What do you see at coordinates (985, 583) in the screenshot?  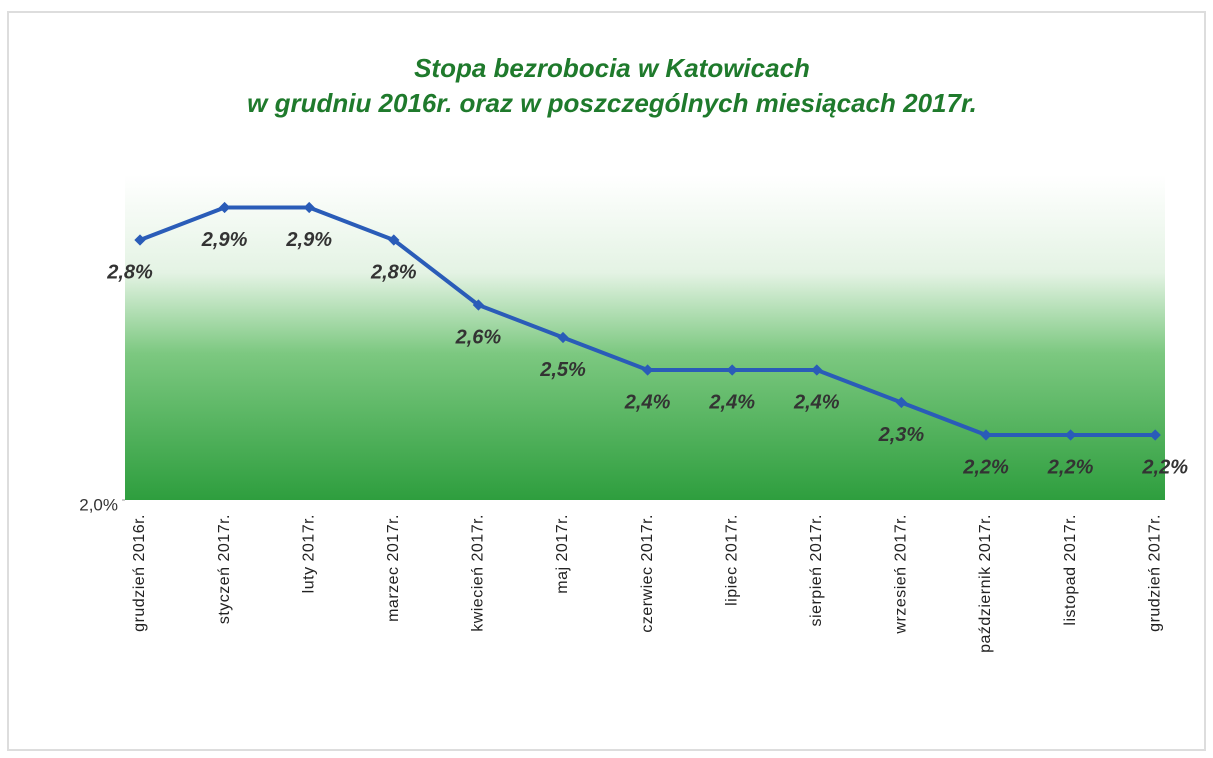 I see `x-tick-label: październik 2017r.` at bounding box center [985, 583].